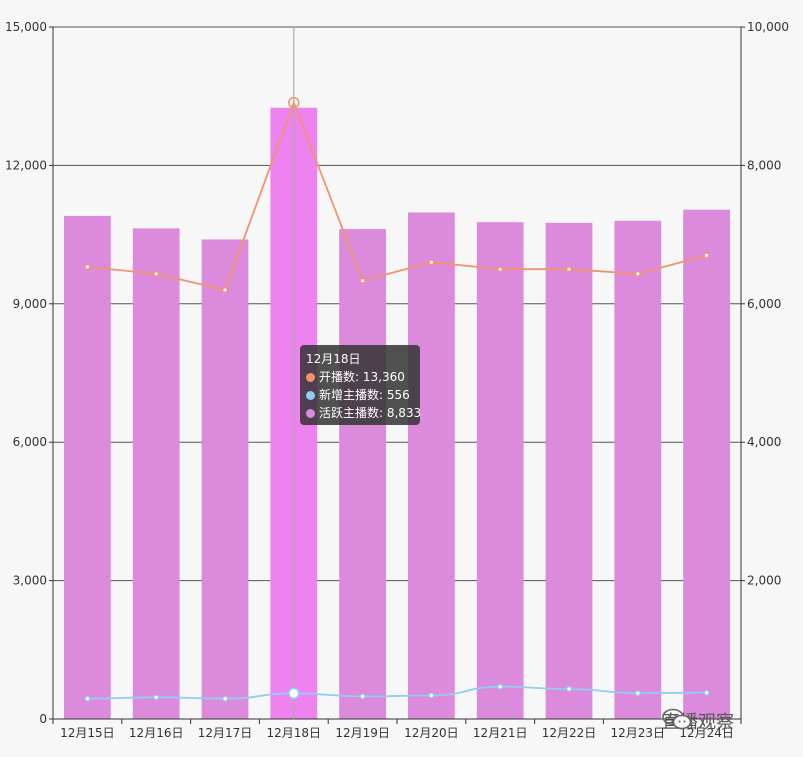 This screenshot has width=803, height=757. Describe the element at coordinates (333, 359) in the screenshot. I see `tooltip-title: 12月18日` at that location.